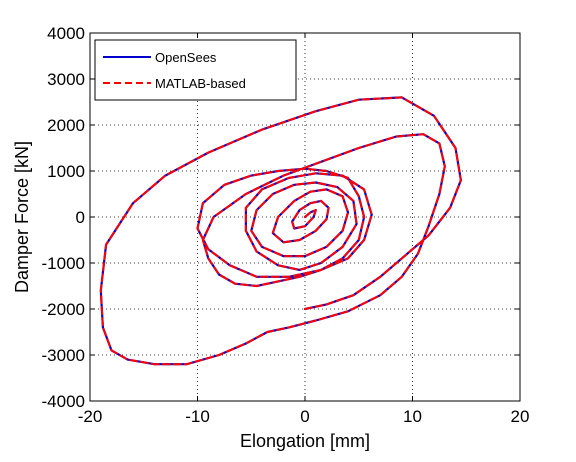  I want to click on y-tick-label: 0, so click(80, 217).